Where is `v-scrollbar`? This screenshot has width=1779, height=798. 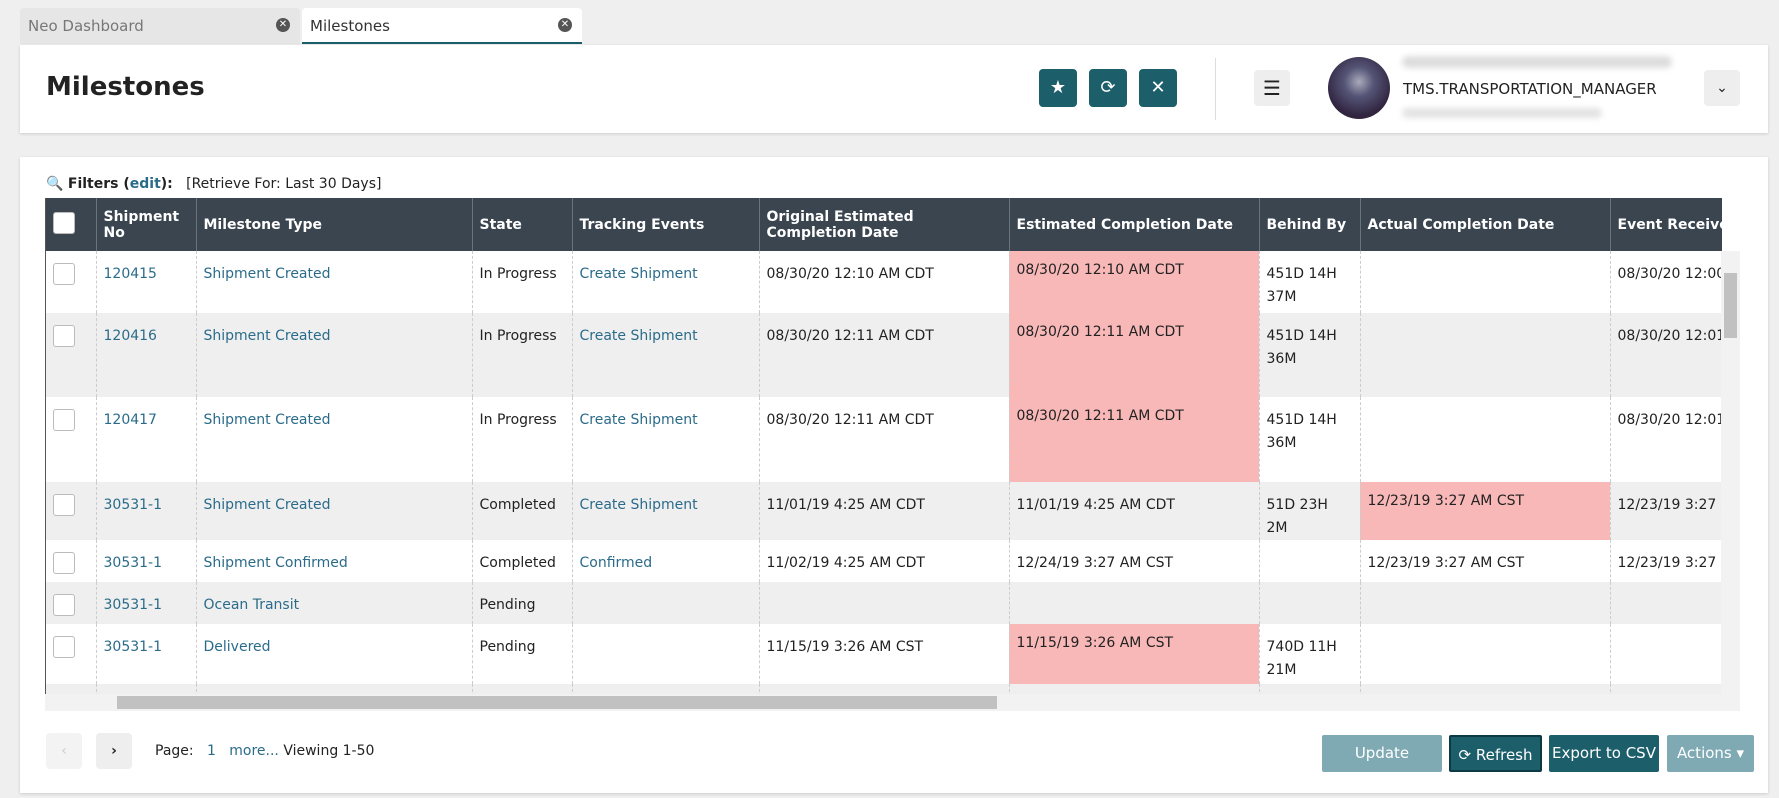
v-scrollbar is located at coordinates (1730, 472).